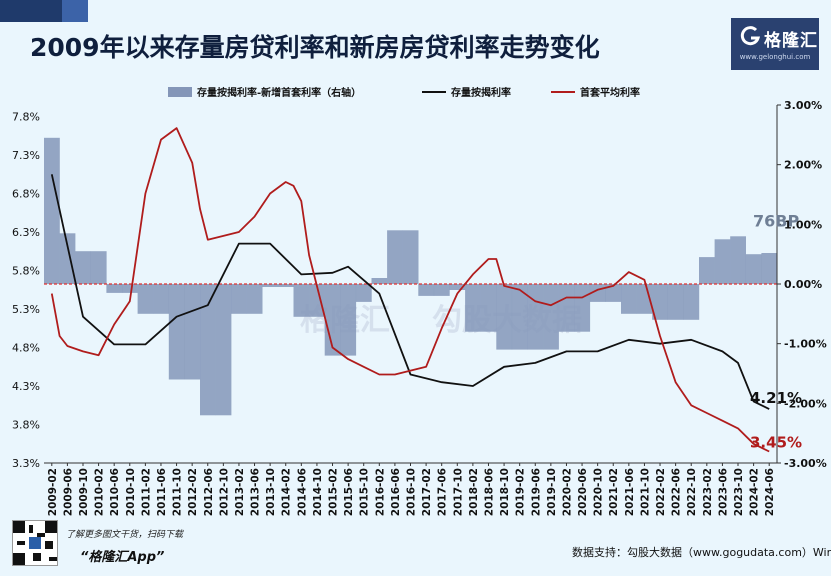  Describe the element at coordinates (552, 492) in the screenshot. I see `x-tick-label: 2019-10` at that location.